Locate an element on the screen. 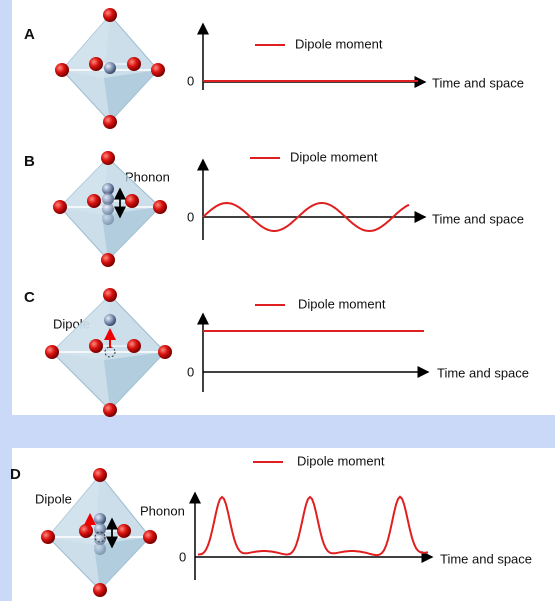 This screenshot has width=555, height=601. panel-label: B is located at coordinates (29, 161).